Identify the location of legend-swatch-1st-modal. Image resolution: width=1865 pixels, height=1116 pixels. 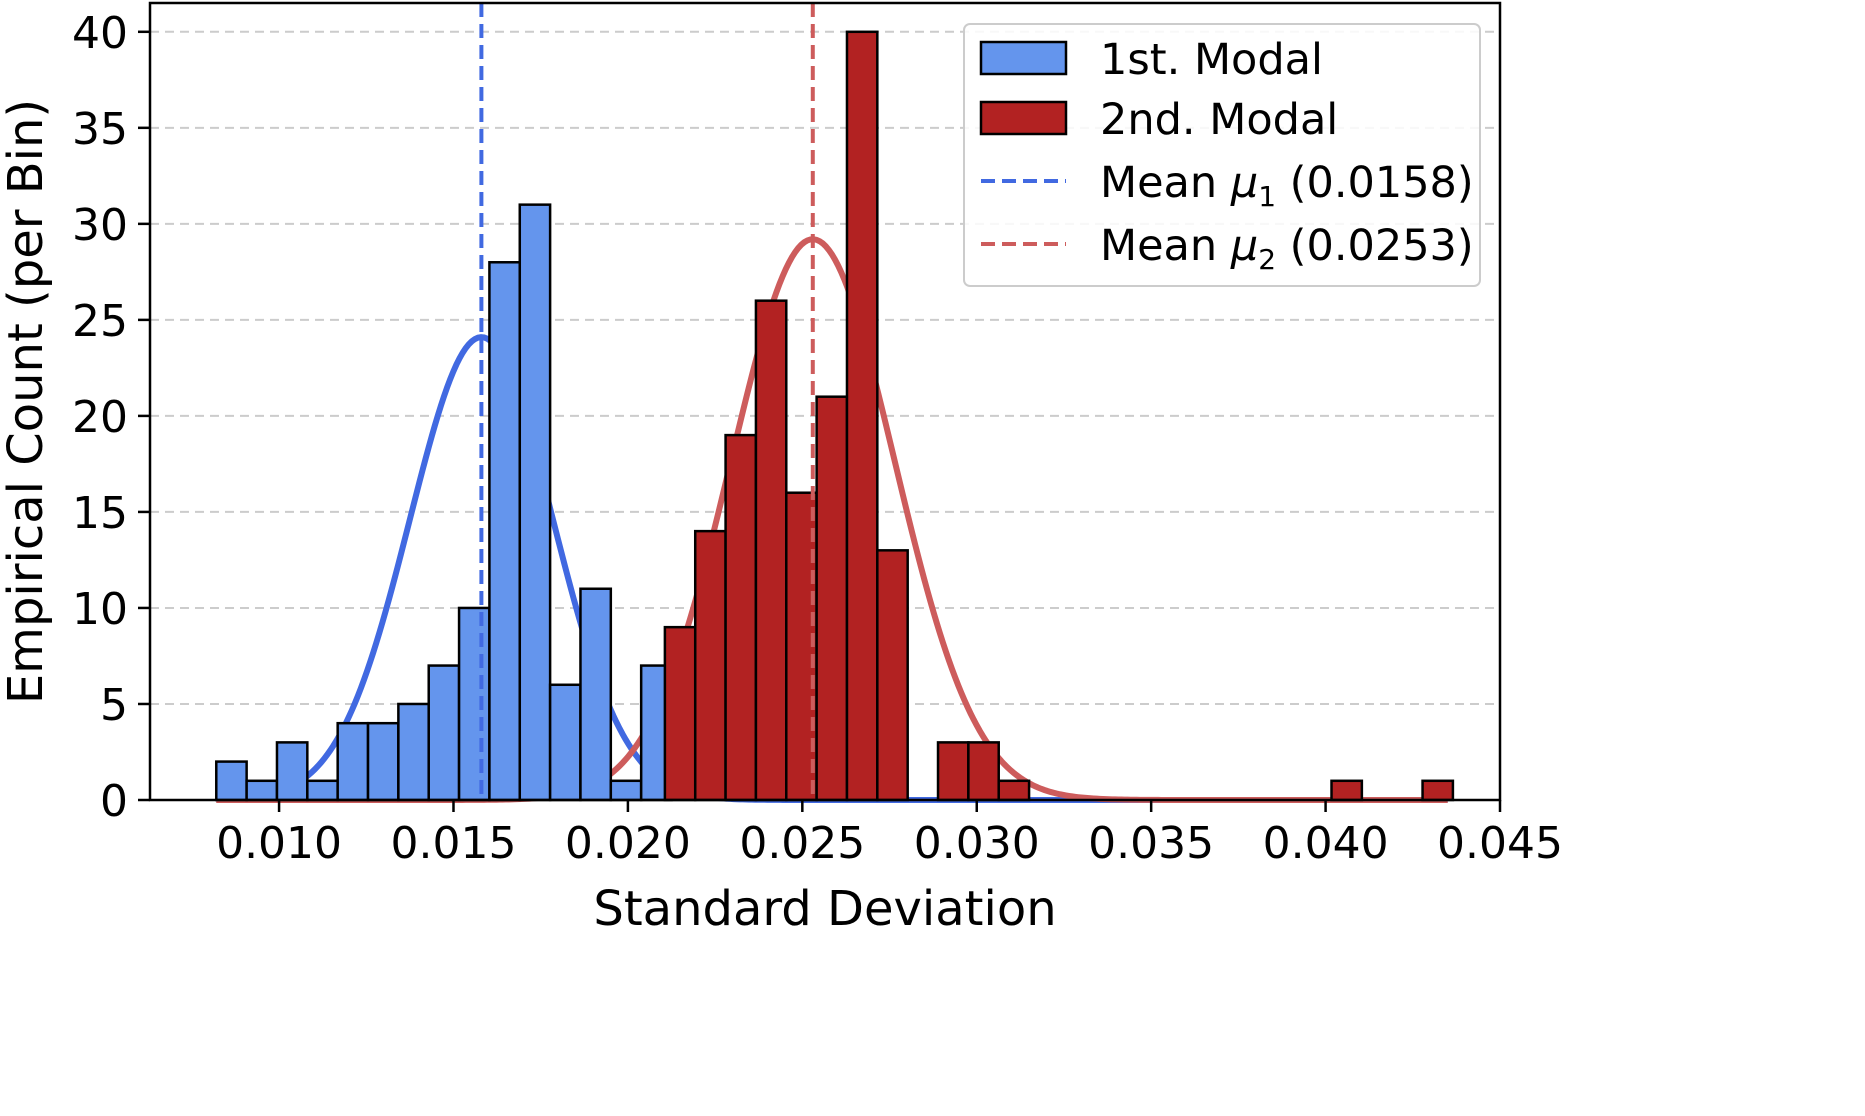
(1023, 58).